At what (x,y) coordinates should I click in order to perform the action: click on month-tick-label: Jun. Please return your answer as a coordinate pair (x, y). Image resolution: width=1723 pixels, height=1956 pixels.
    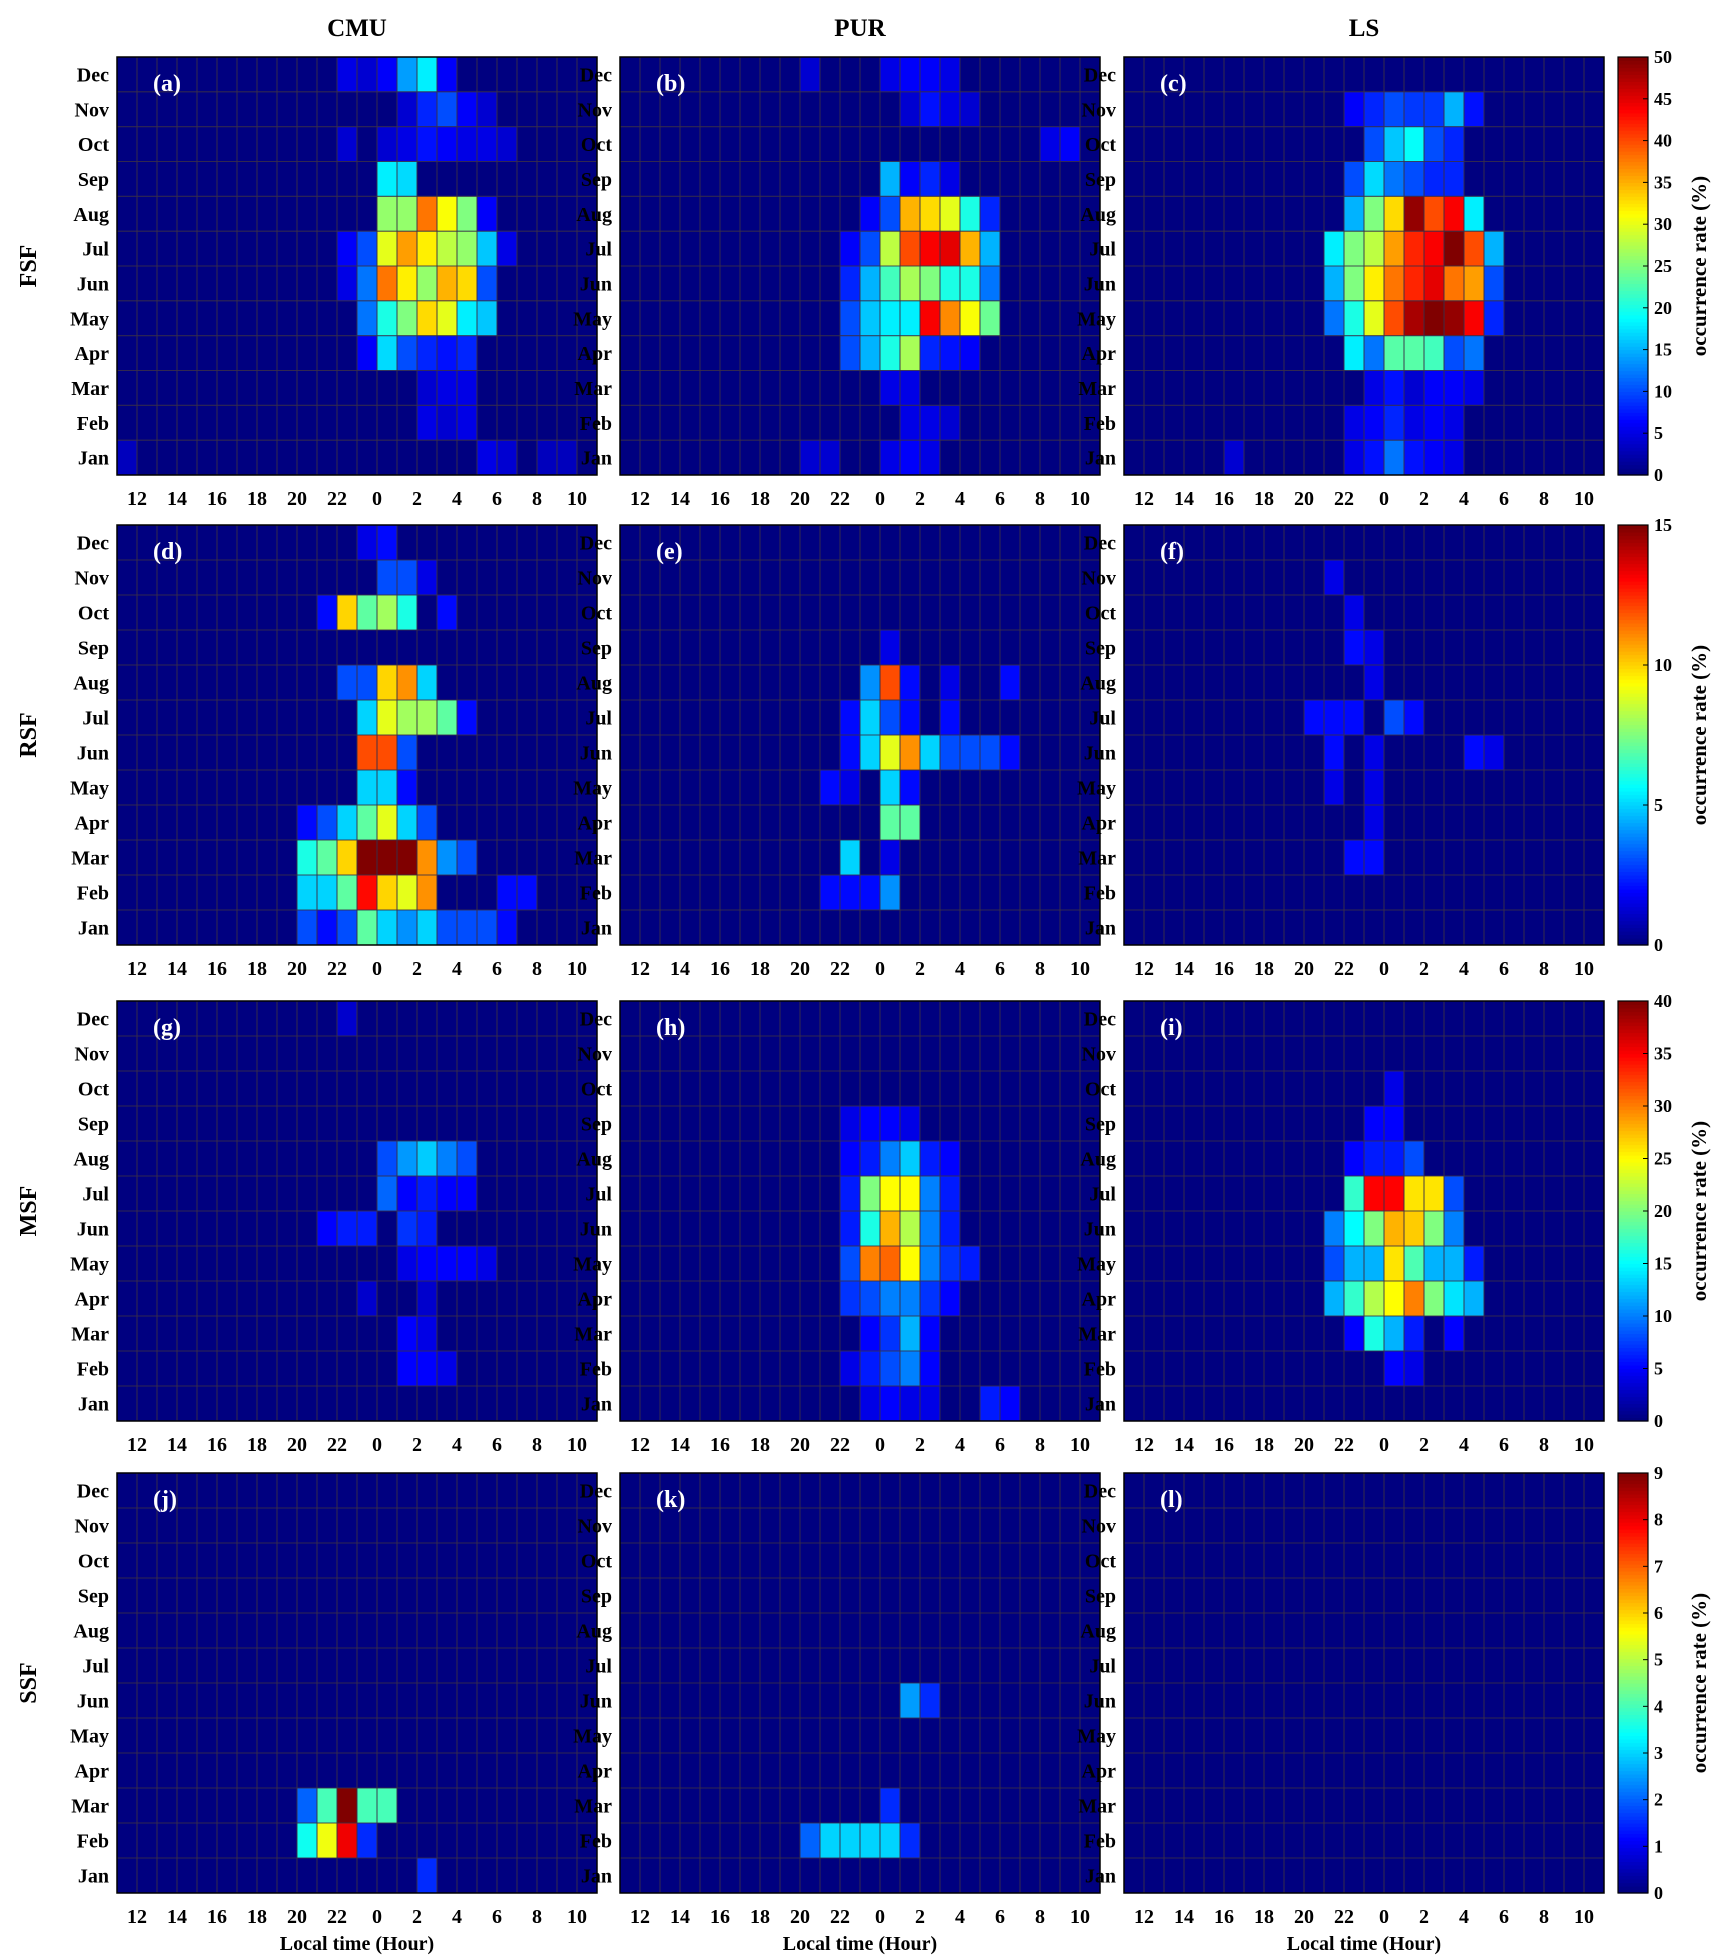
    Looking at the image, I should click on (1100, 754).